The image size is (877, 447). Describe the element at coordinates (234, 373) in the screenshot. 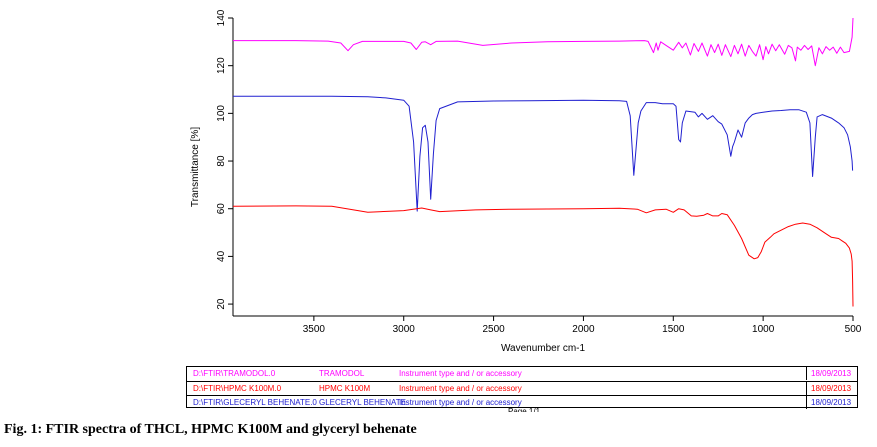

I see `legend-row-path: D:\FTIR\TRAMODOL.0` at that location.